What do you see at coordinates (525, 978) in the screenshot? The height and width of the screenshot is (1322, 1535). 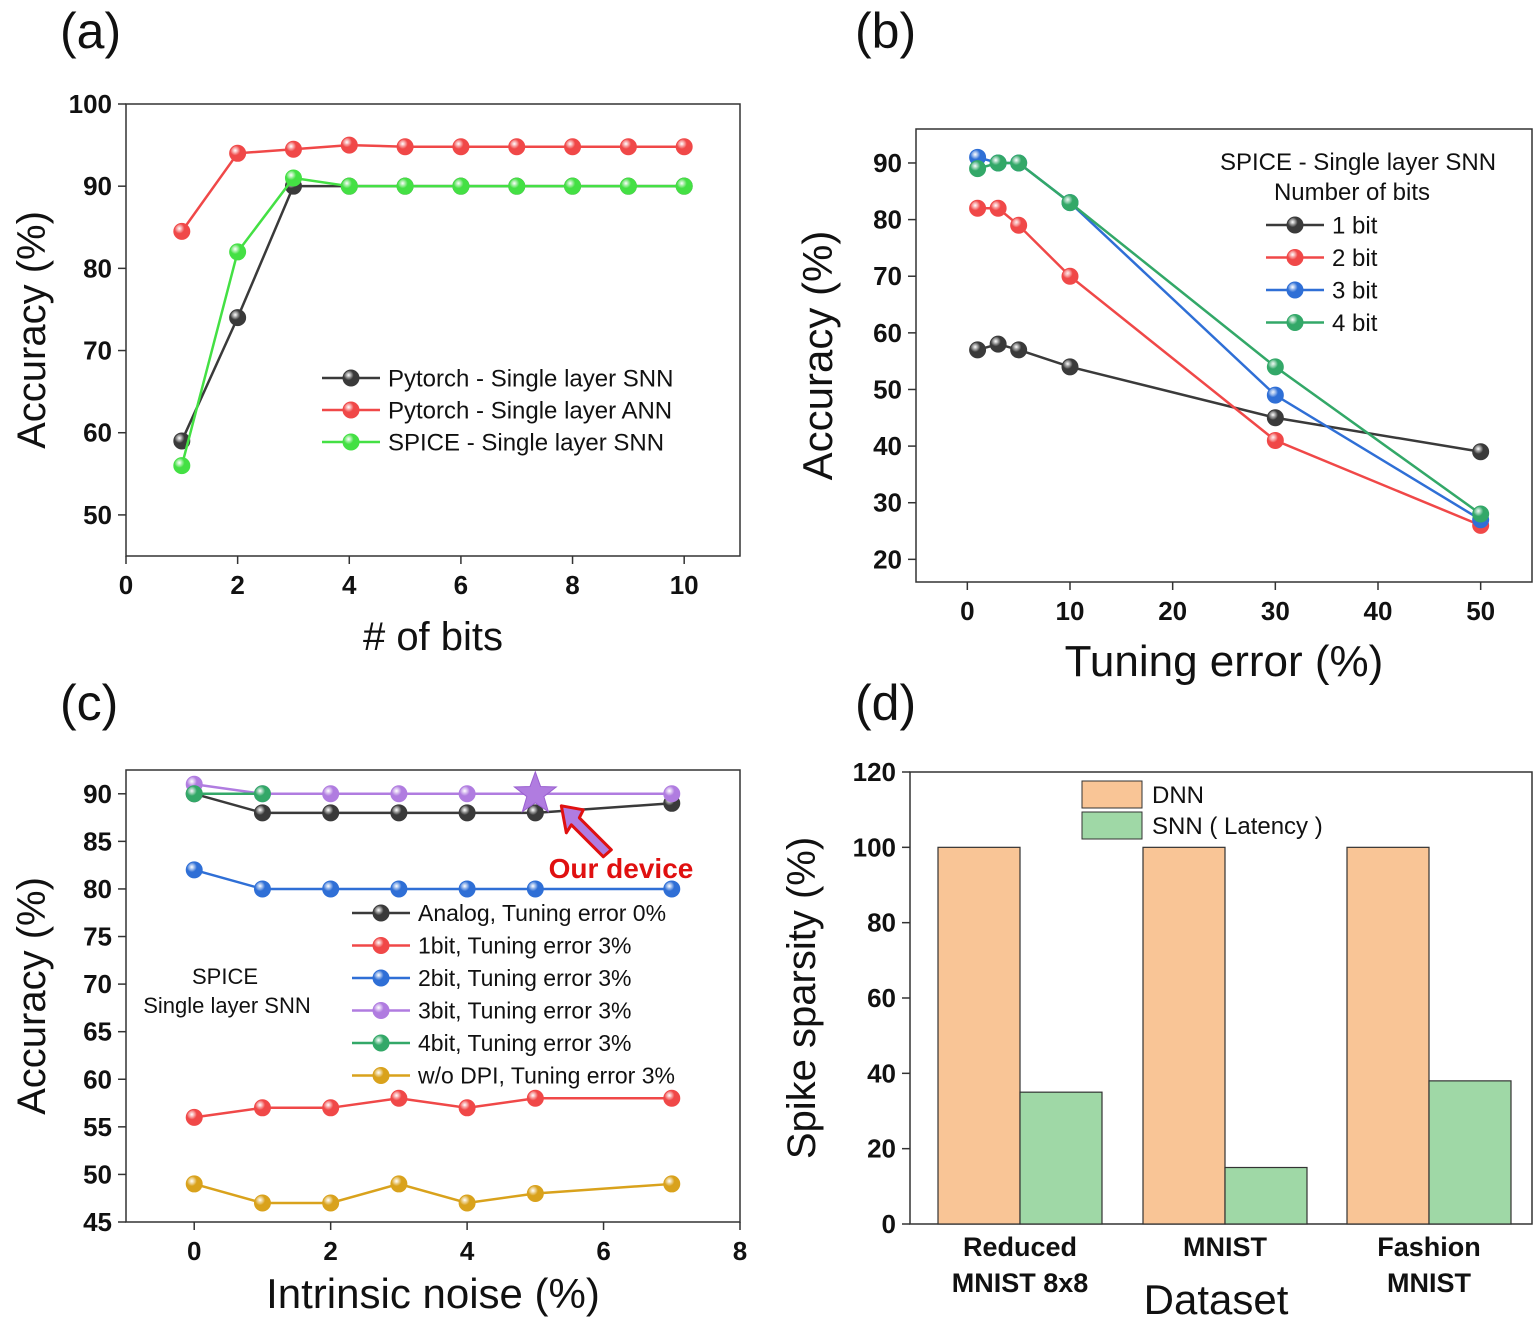 I see `legend-label: 2bit, Tuning error 3%` at bounding box center [525, 978].